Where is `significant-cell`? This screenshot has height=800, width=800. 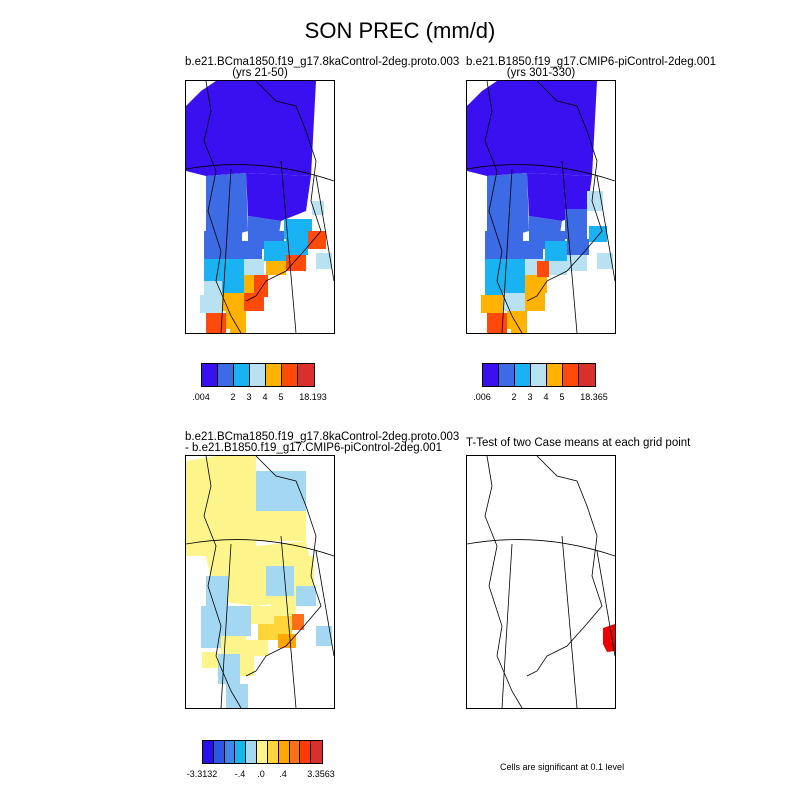 significant-cell is located at coordinates (609, 638).